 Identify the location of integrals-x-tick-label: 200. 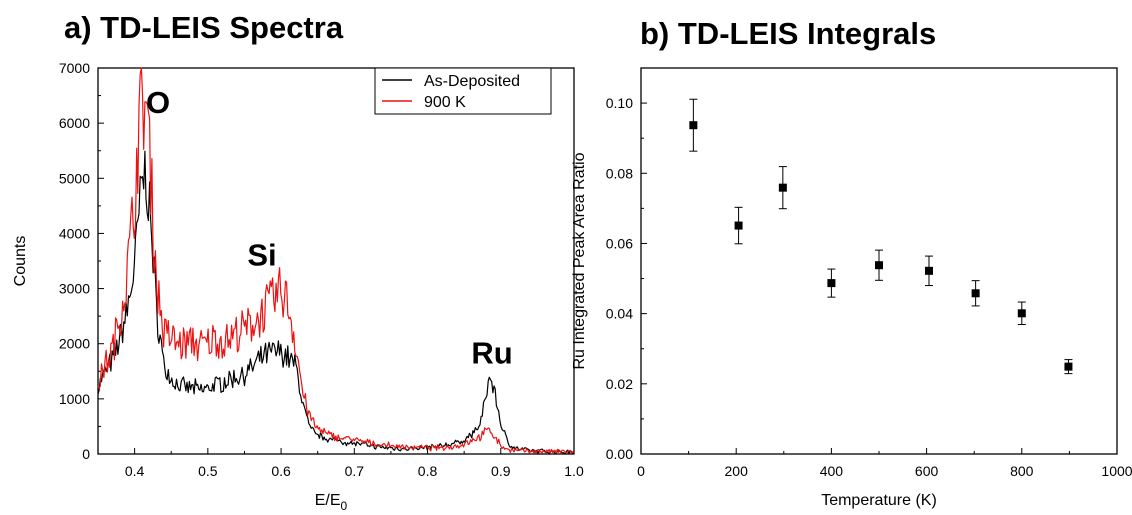
(737, 471).